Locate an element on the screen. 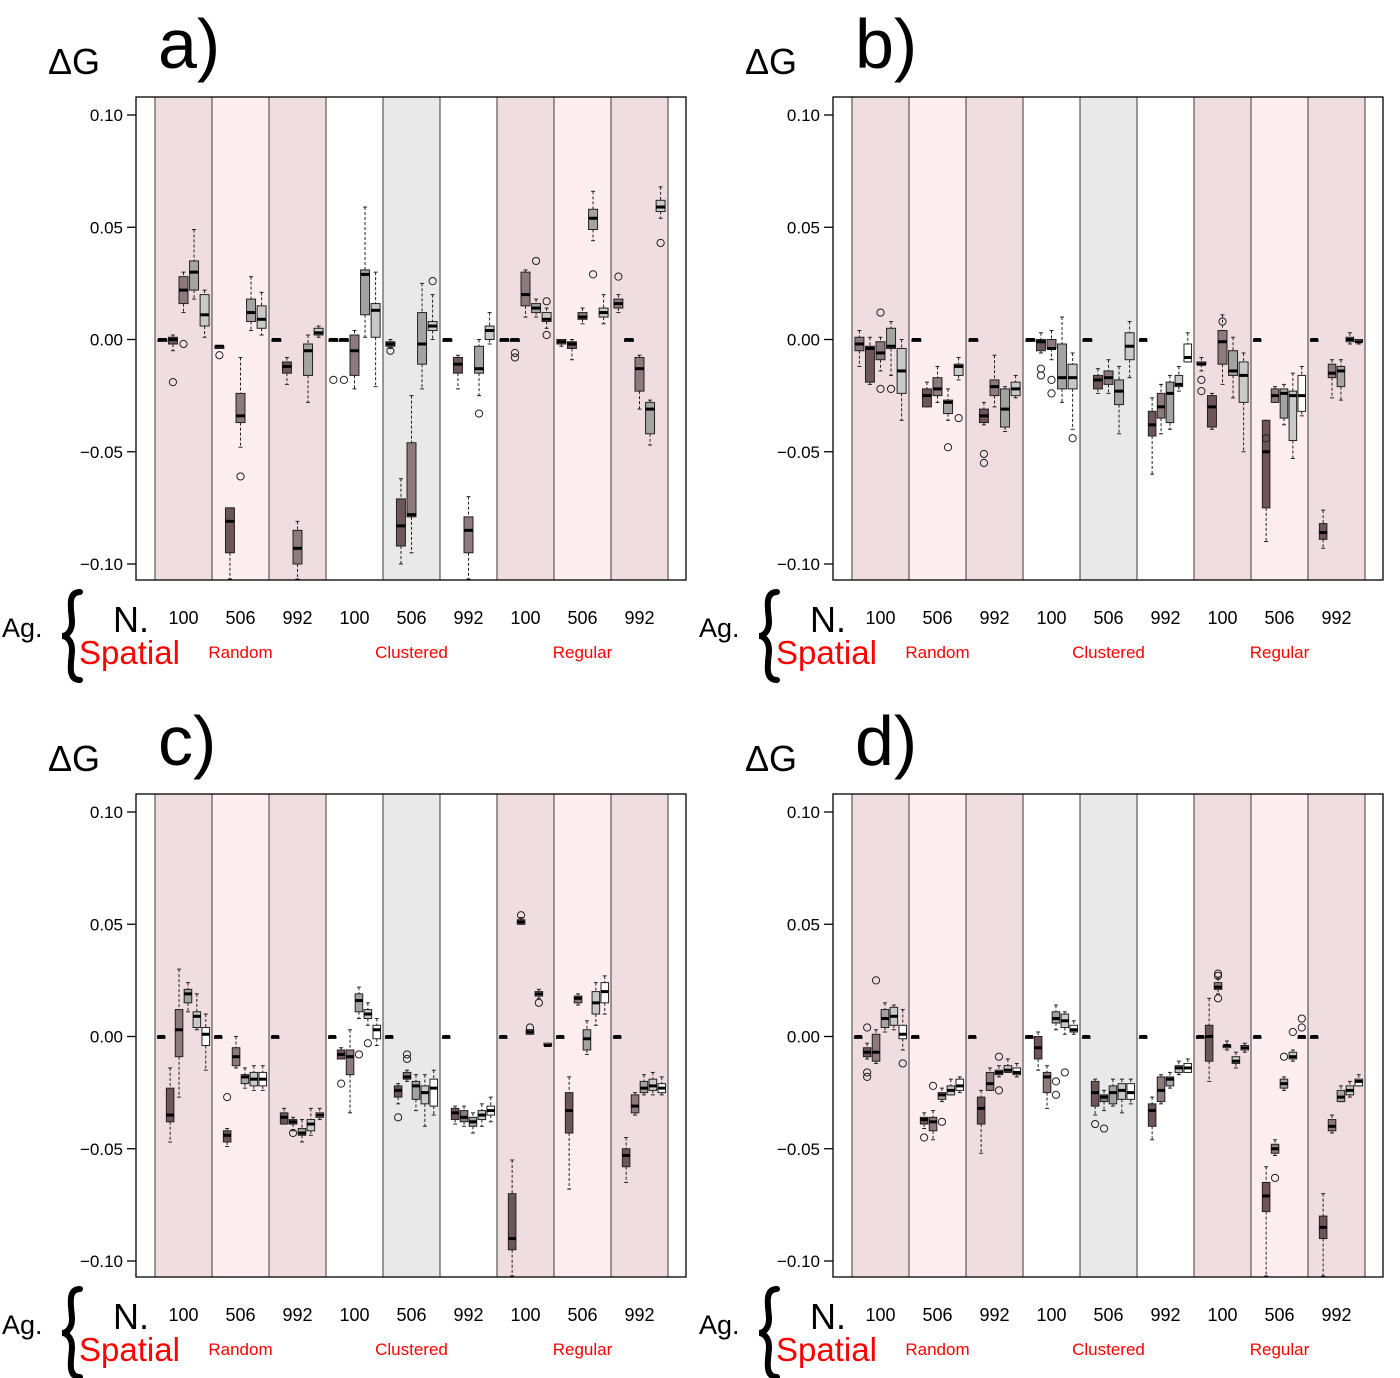 The height and width of the screenshot is (1378, 1400). spatial-tick-label: Regular is located at coordinates (1280, 1349).